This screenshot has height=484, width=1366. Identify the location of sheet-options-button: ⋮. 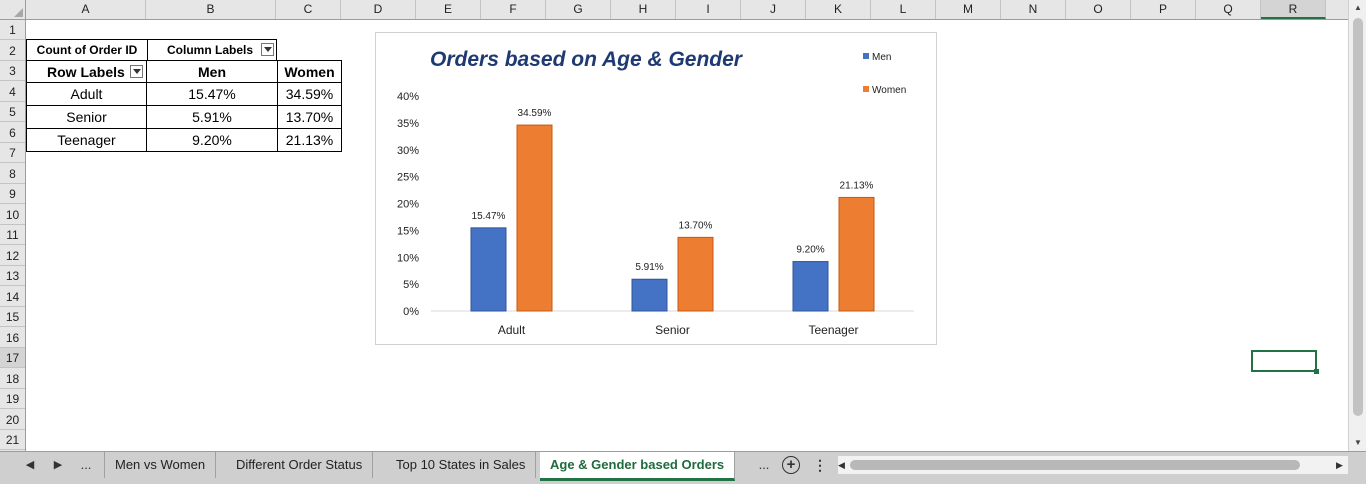
(820, 465).